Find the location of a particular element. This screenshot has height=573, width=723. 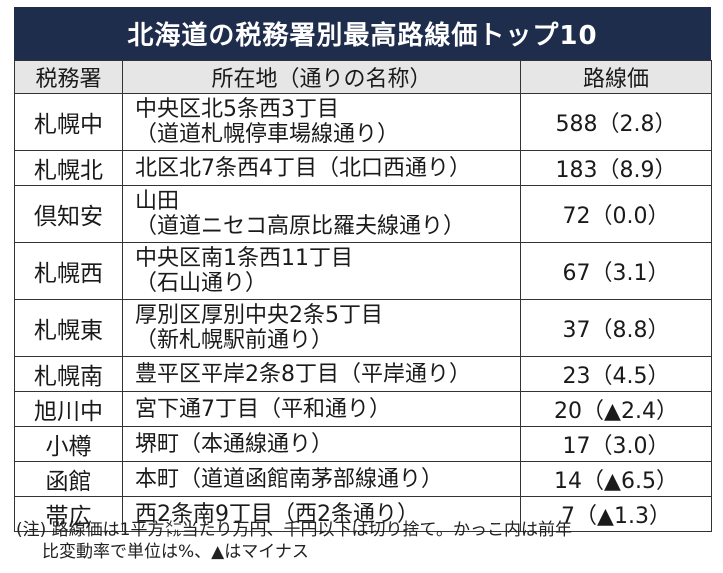

price-cell: 37（8.8） is located at coordinates (616, 328).